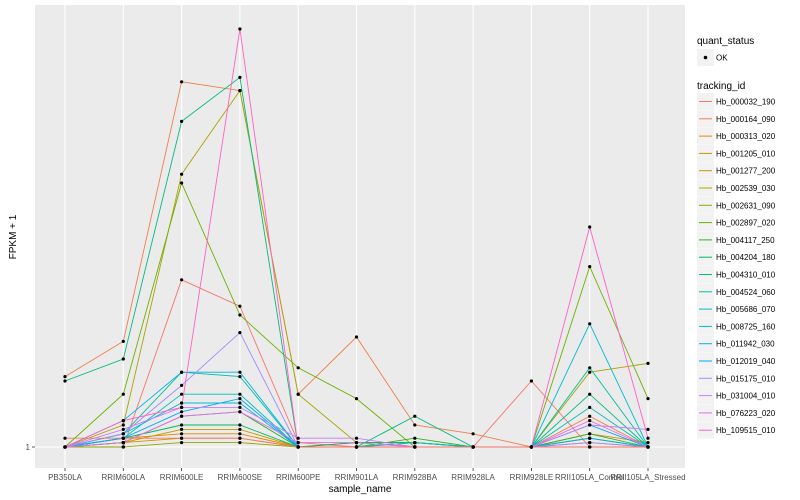 Image resolution: width=800 pixels, height=500 pixels. Describe the element at coordinates (182, 477) in the screenshot. I see `x-tick-label: RRIM600LE` at that location.